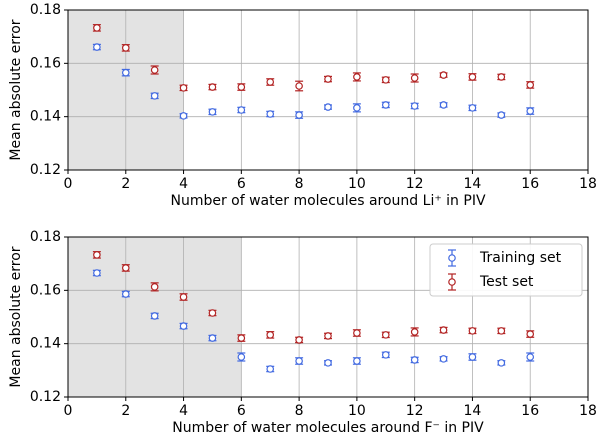  I want to click on legend-label: Test set, so click(506, 282).